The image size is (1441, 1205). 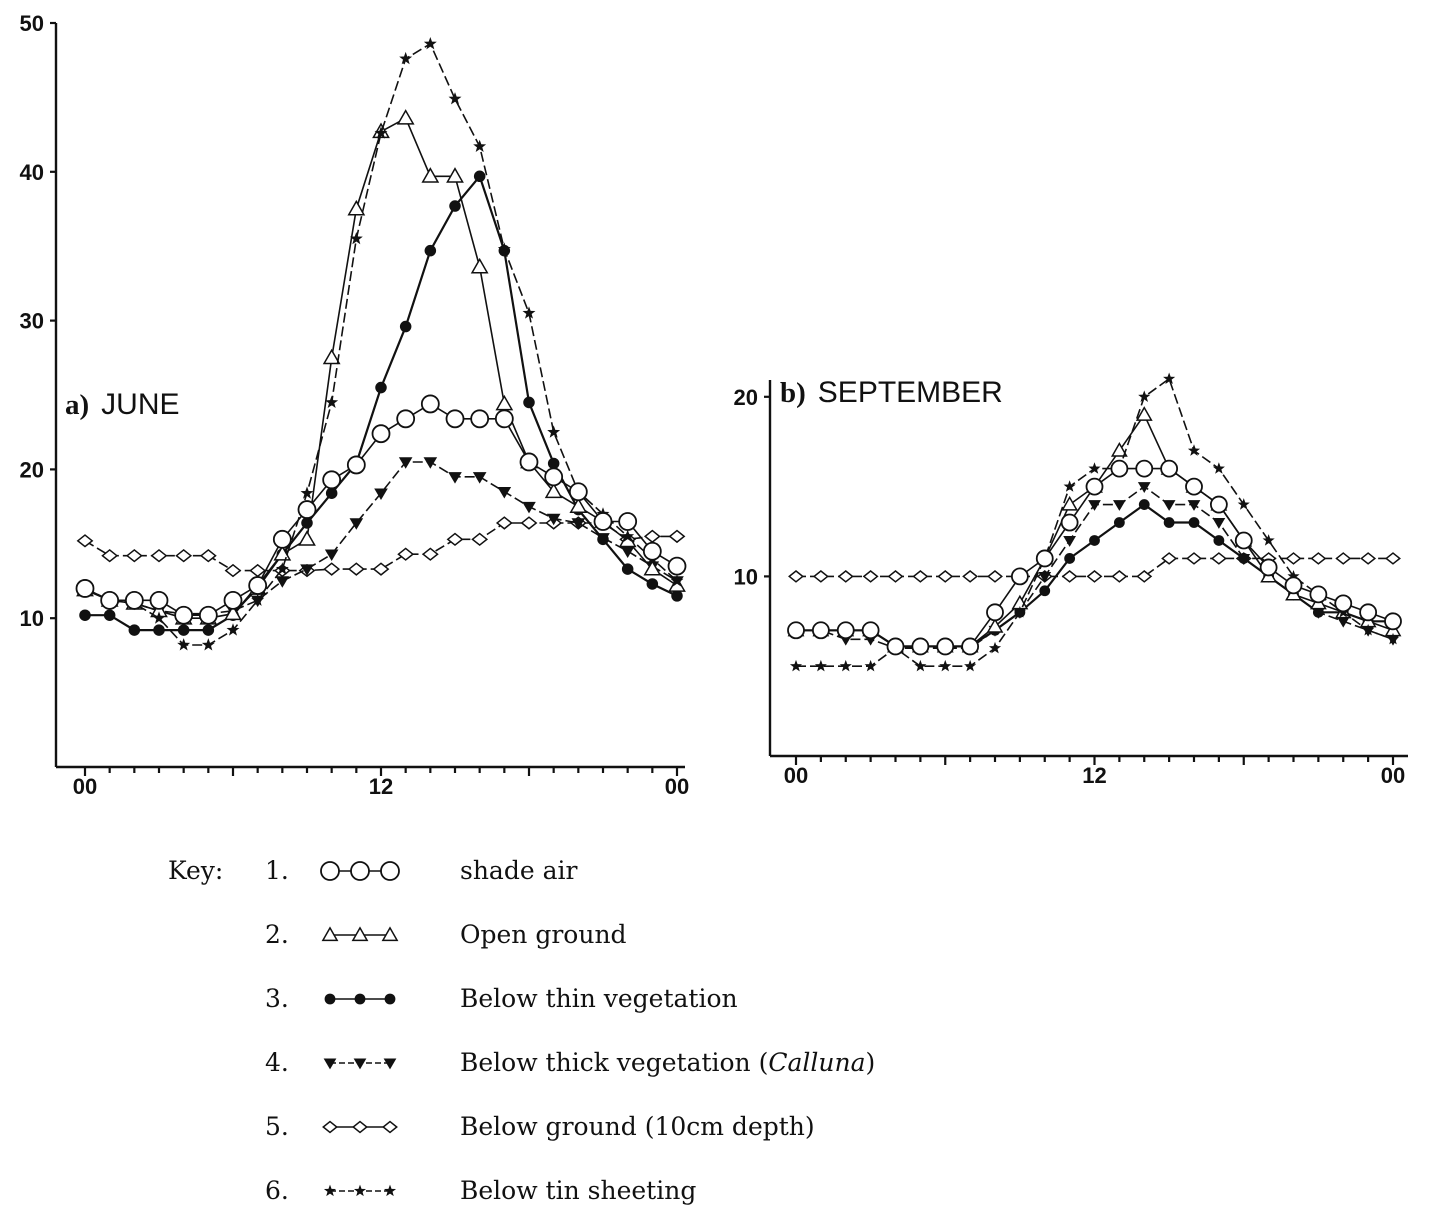 I want to click on key-item: 2. Open ground, so click(x=446, y=934).